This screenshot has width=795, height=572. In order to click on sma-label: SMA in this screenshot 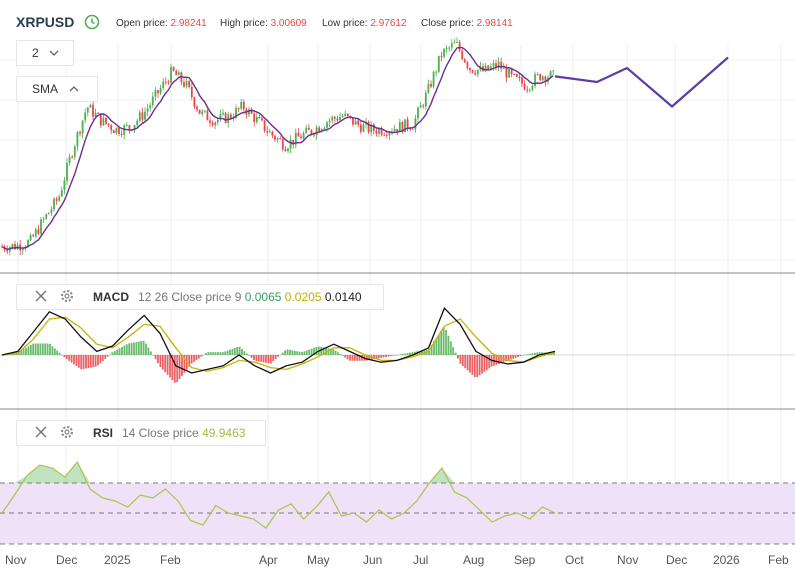, I will do `click(45, 89)`.